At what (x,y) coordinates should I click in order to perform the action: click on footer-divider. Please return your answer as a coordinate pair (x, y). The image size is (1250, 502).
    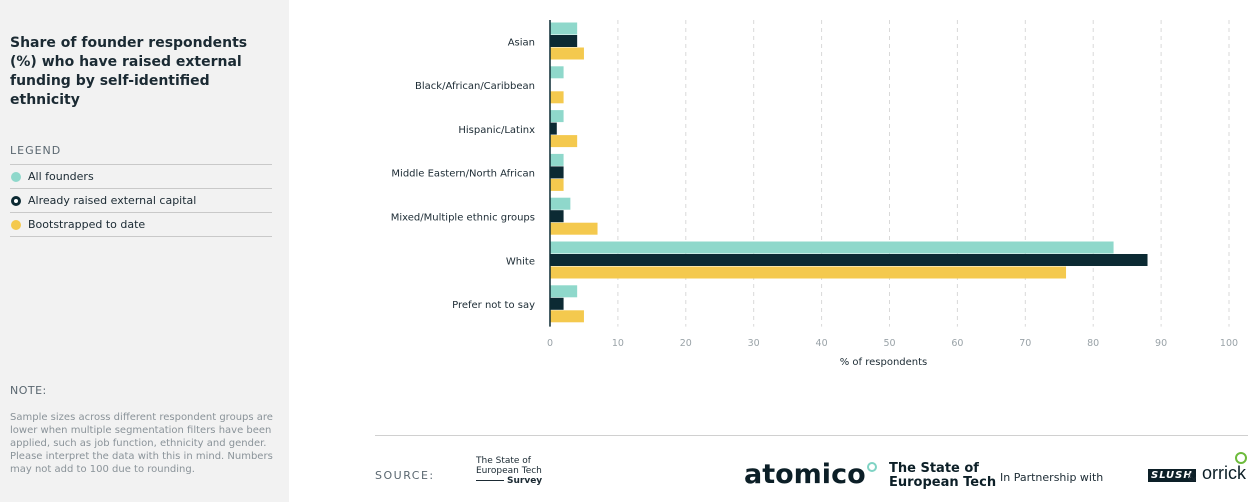
    Looking at the image, I should click on (811, 435).